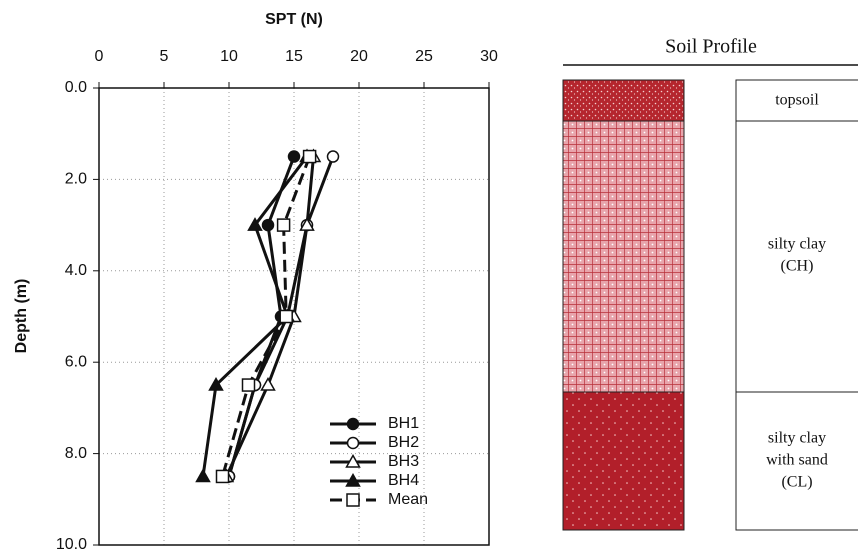 The width and height of the screenshot is (858, 551). Describe the element at coordinates (796, 482) in the screenshot. I see `layer-label: (CL)` at that location.